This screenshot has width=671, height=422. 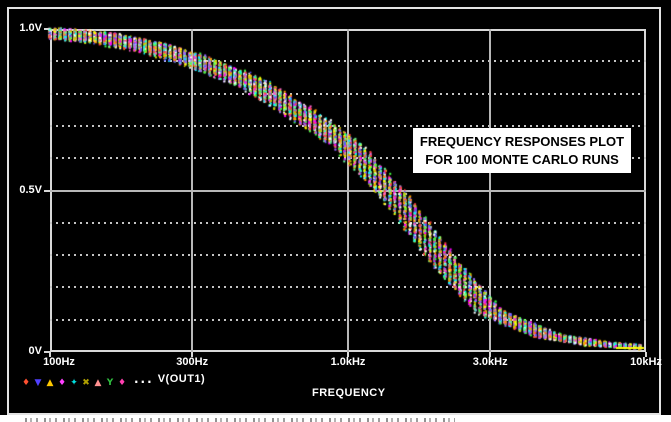 I want to click on legend-row: ♦ ▼ ▲ ♦ ✦ ✖ ▲ Y ♦ ... V(OUT1), so click(x=113, y=379).